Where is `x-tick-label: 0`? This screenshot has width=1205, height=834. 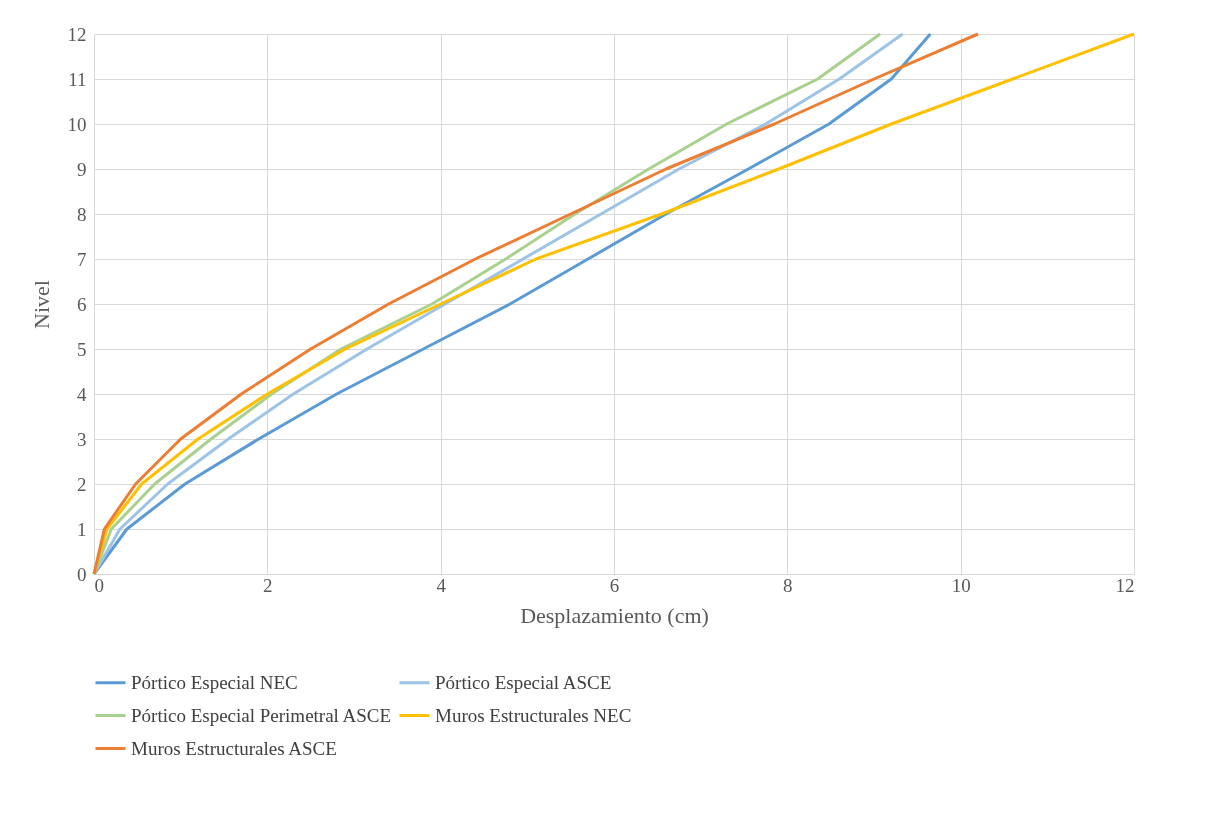
x-tick-label: 0 is located at coordinates (99, 585).